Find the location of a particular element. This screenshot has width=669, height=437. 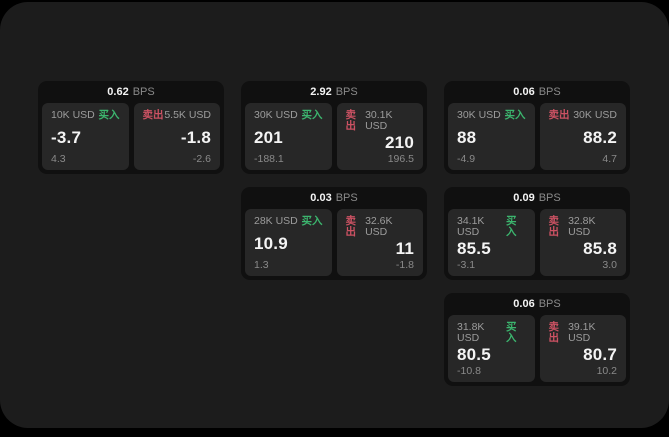

quote-panels: 30K USD 买入 88 -4.9 卖出 30K USD 88.2 4.7 is located at coordinates (537, 136).